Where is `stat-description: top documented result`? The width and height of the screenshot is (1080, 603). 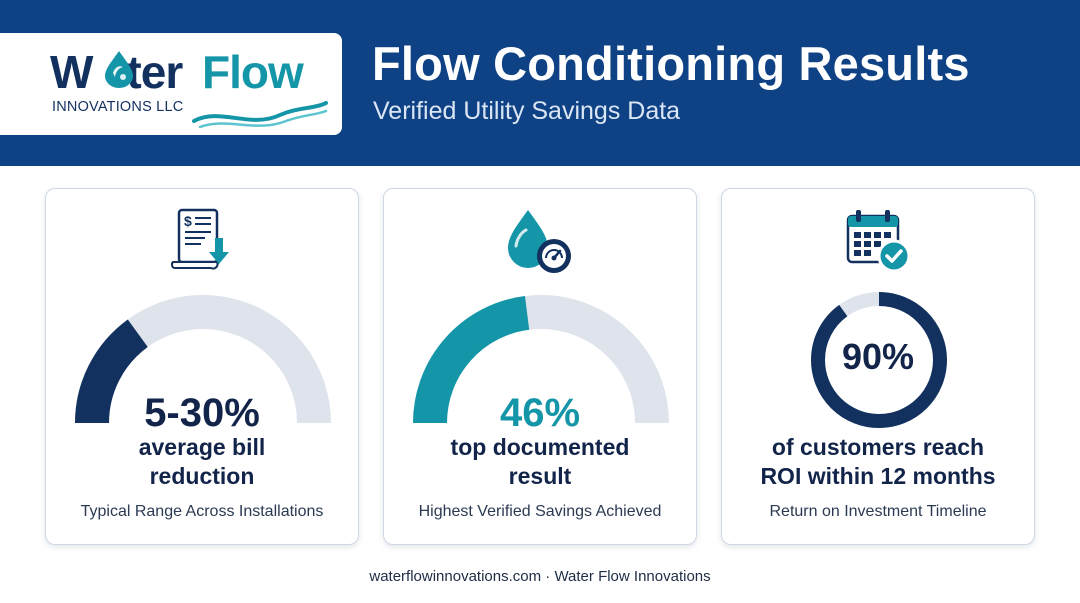
stat-description: top documented result is located at coordinates (540, 461).